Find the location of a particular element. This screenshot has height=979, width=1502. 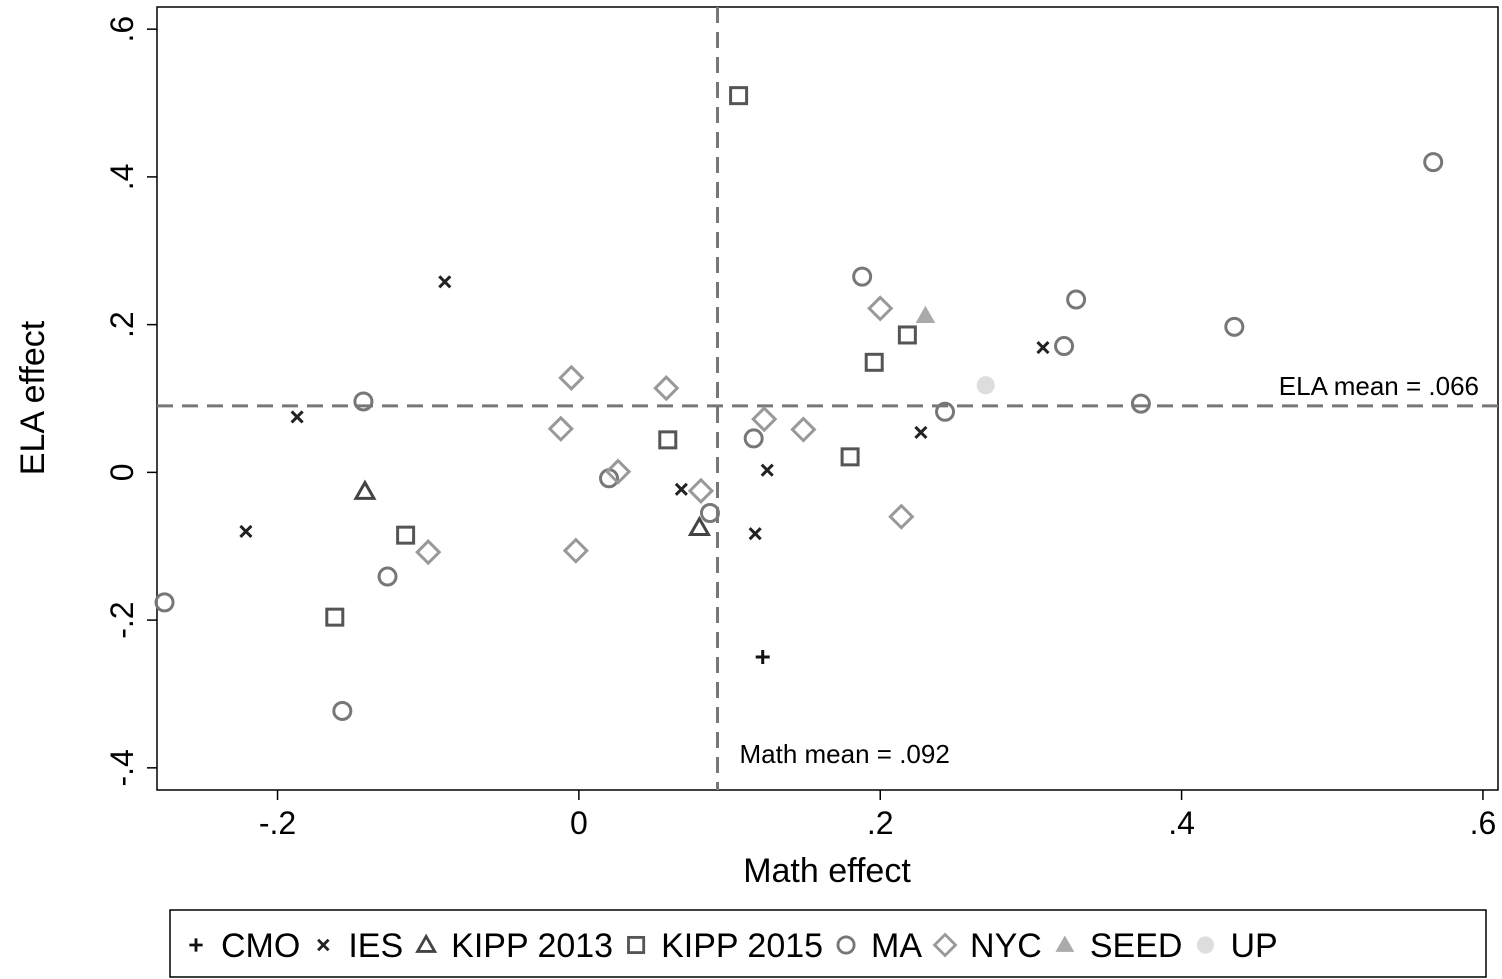

x-tick-label: .6 is located at coordinates (1483, 823).